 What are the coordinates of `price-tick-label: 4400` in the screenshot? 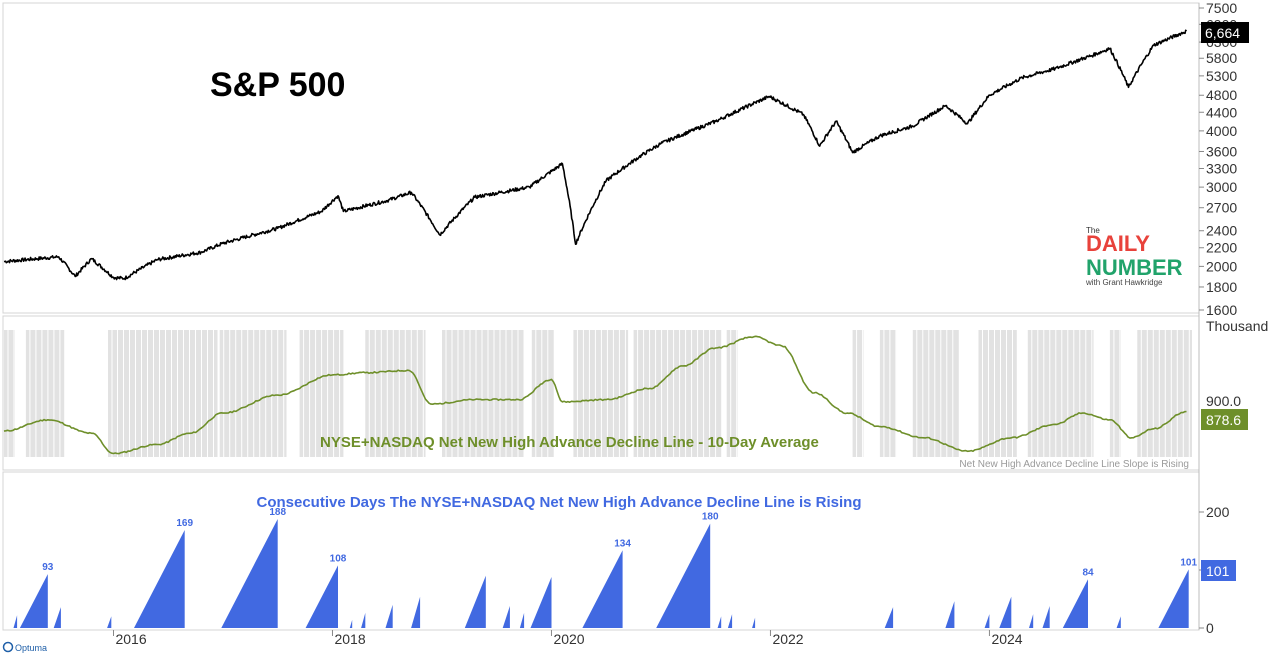 It's located at (1221, 112).